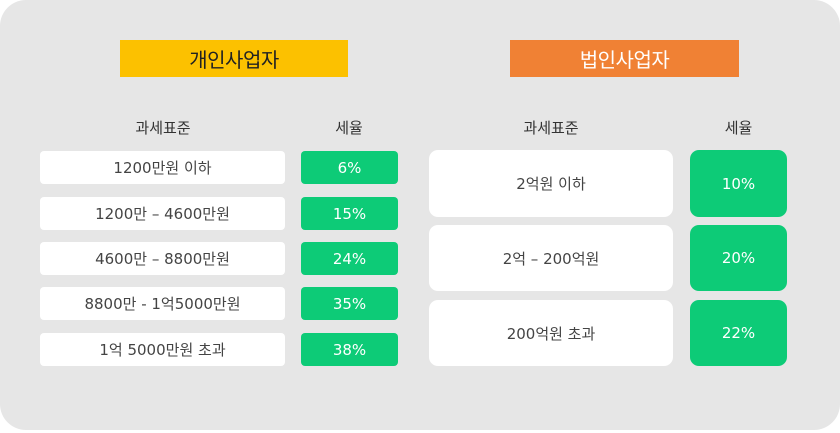  I want to click on corporate-base-cell: 200억원 초과, so click(551, 333).